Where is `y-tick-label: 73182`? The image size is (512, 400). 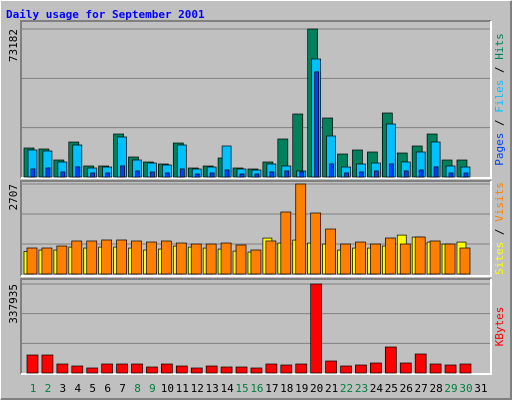 y-tick-label: 73182 is located at coordinates (13, 45).